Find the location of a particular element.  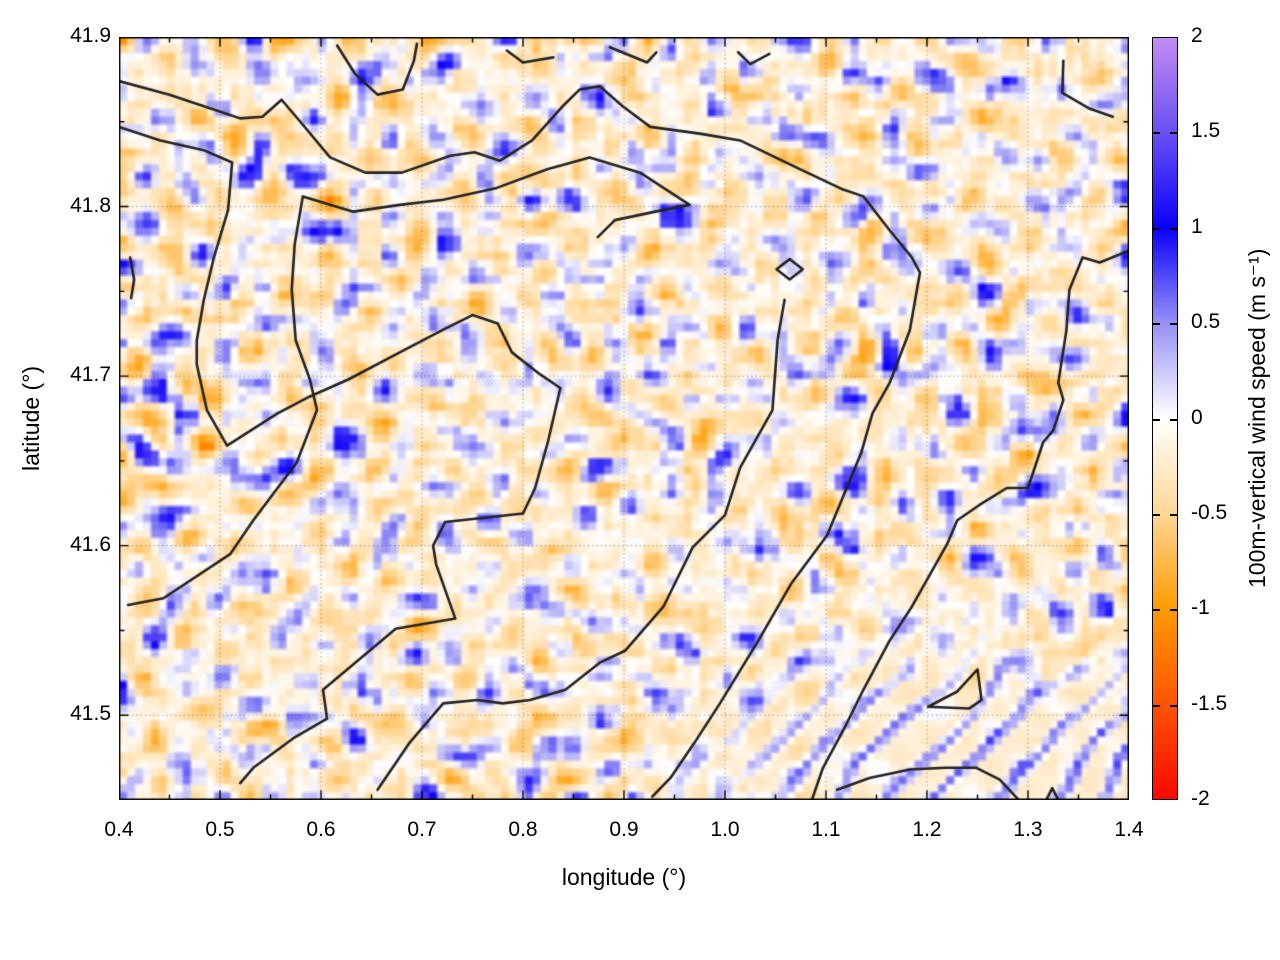

x-tick-label: 0.6 is located at coordinates (321, 829).